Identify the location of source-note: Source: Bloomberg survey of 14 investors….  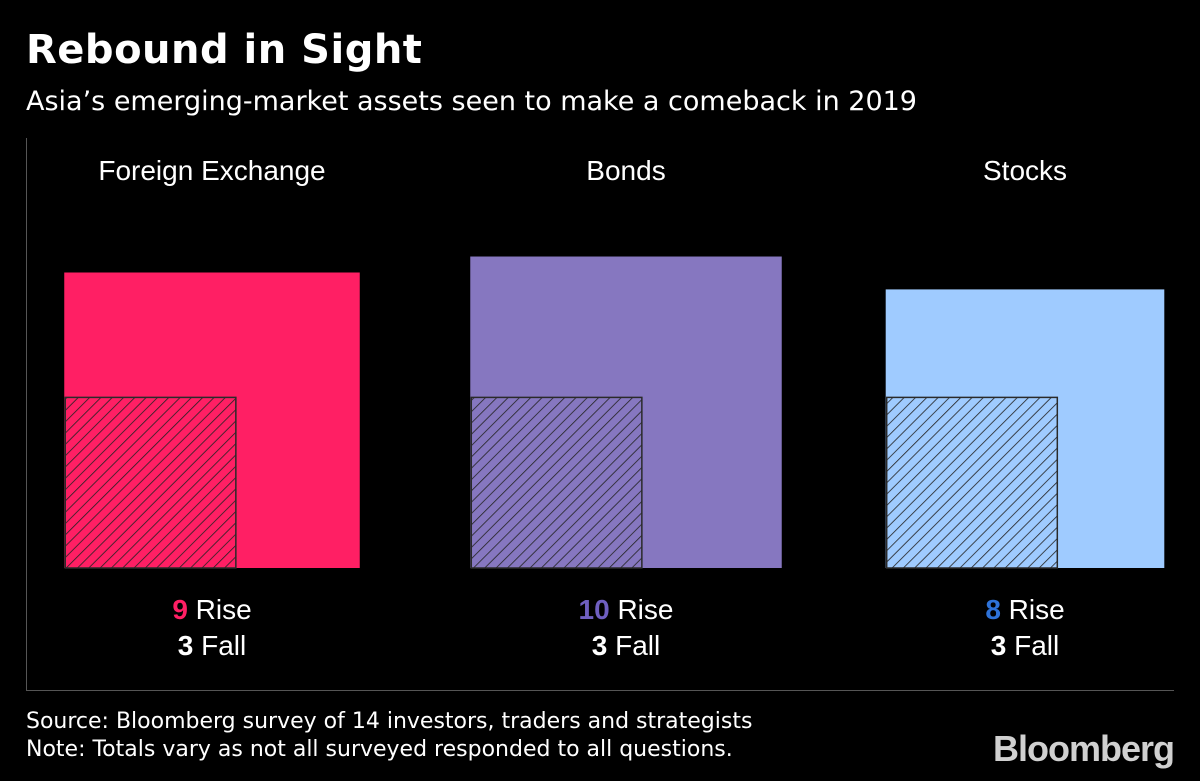
(389, 721).